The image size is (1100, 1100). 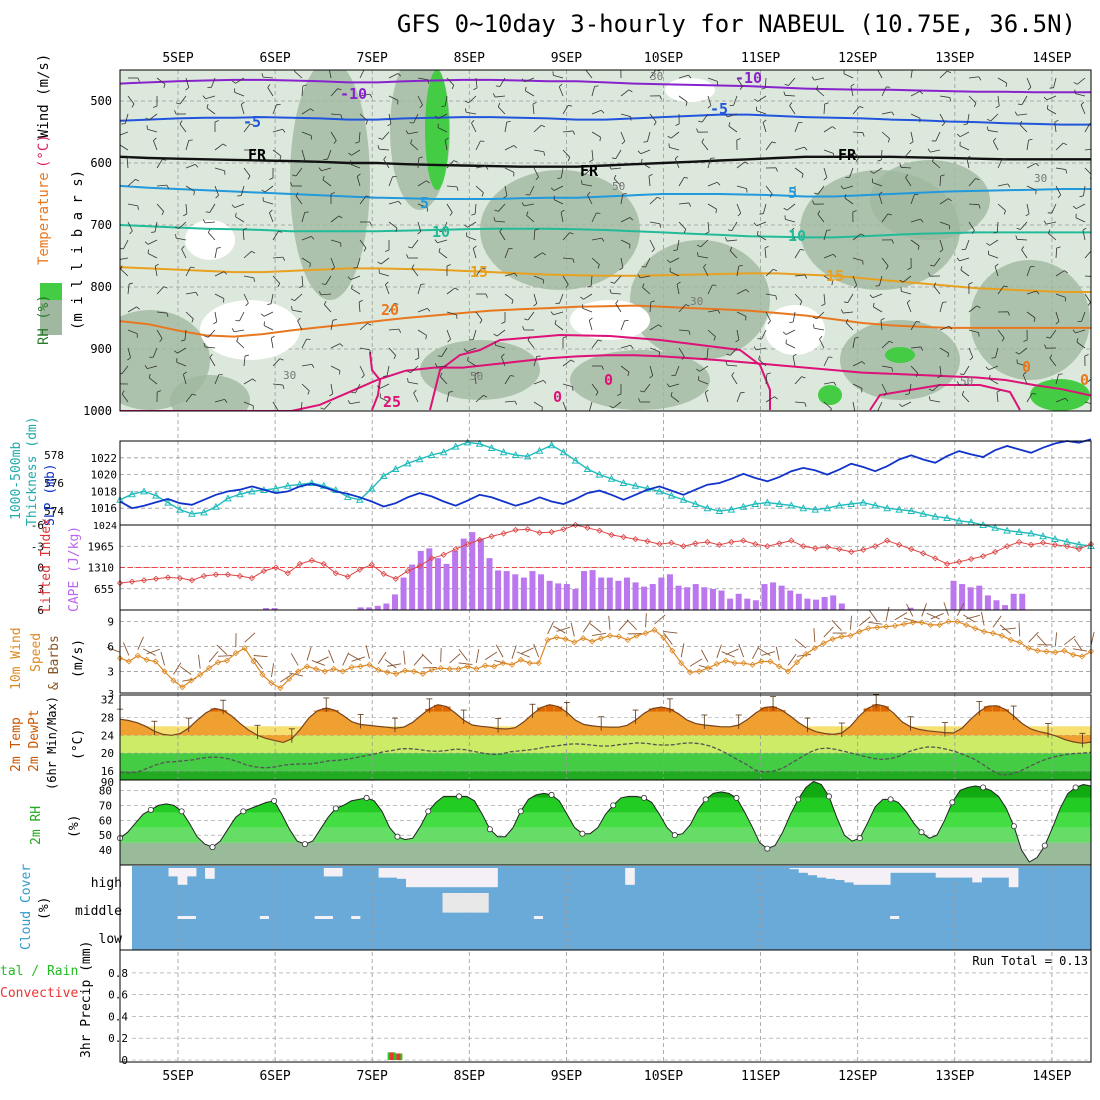 I want to click on rh-tick: 80, so click(x=105, y=790).